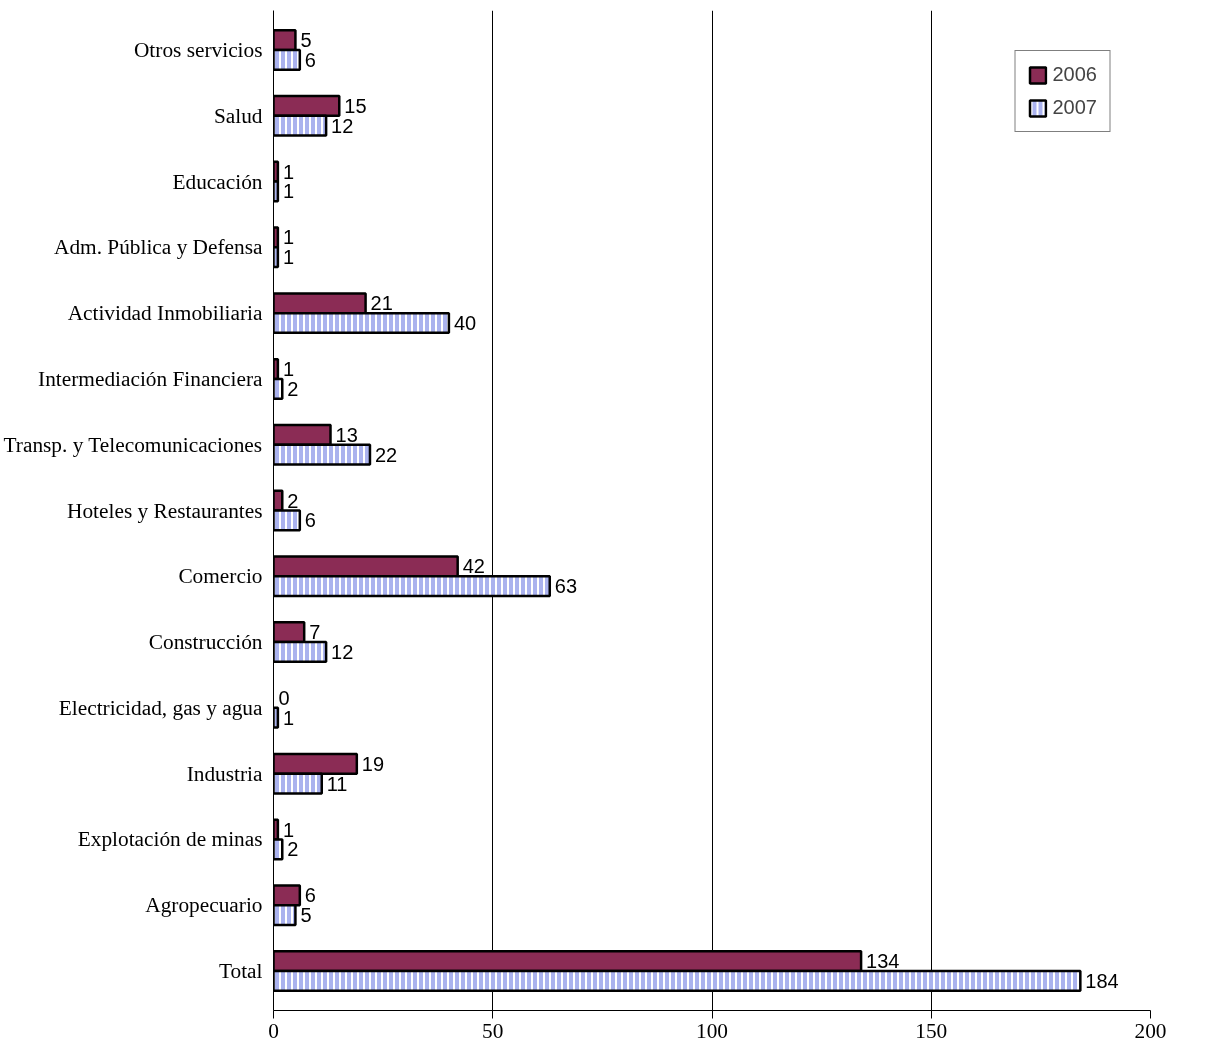  I want to click on y-tick-label: Intermediación Financiera, so click(151, 378).